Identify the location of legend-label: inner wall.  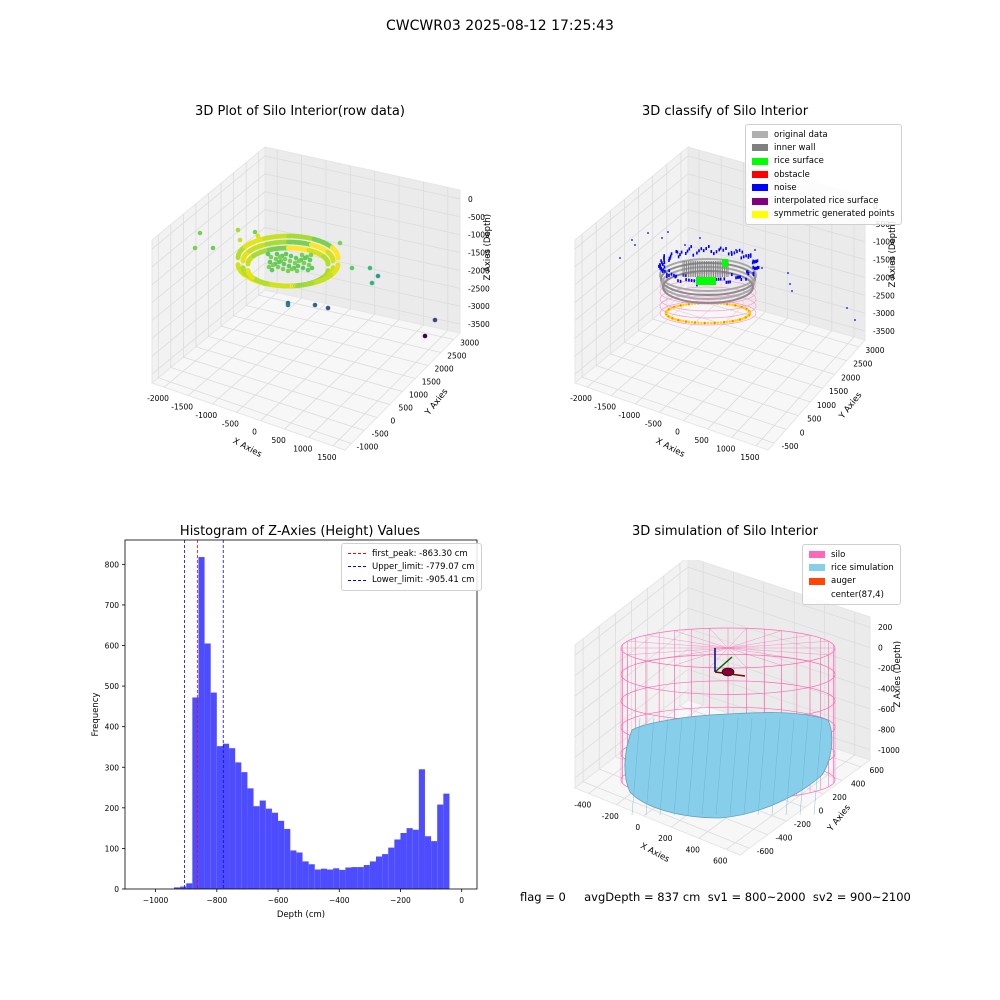
(795, 147).